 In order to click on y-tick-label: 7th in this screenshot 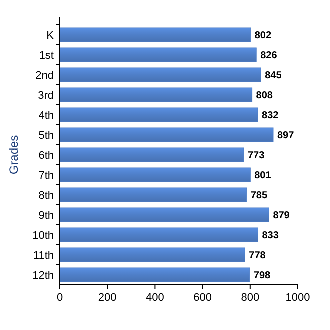, I will do `click(46, 176)`.